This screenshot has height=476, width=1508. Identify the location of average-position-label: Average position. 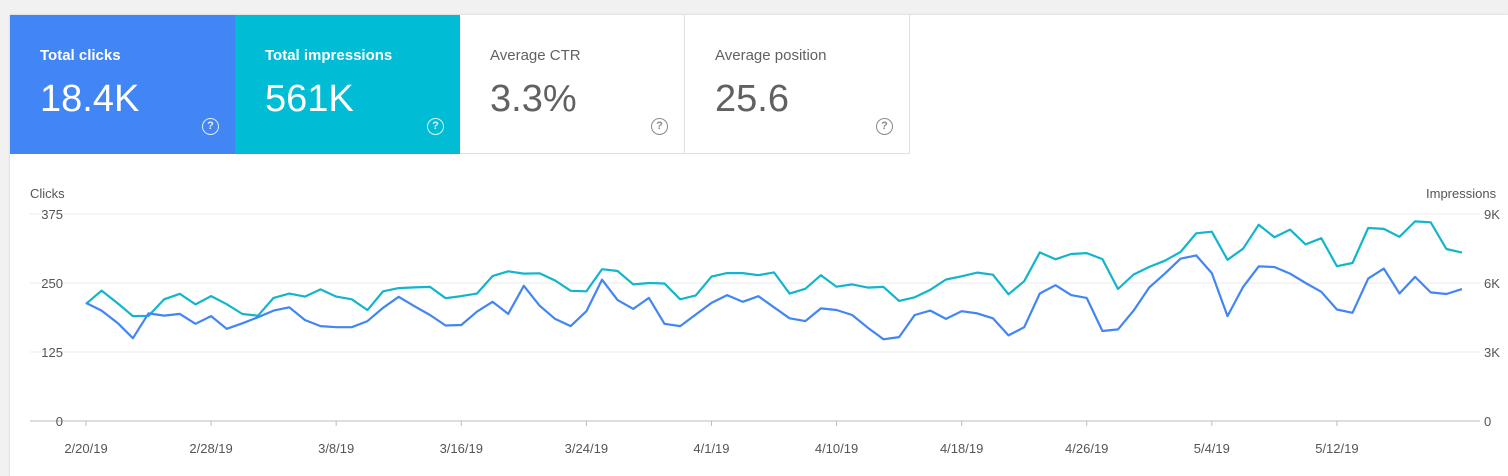
(771, 55).